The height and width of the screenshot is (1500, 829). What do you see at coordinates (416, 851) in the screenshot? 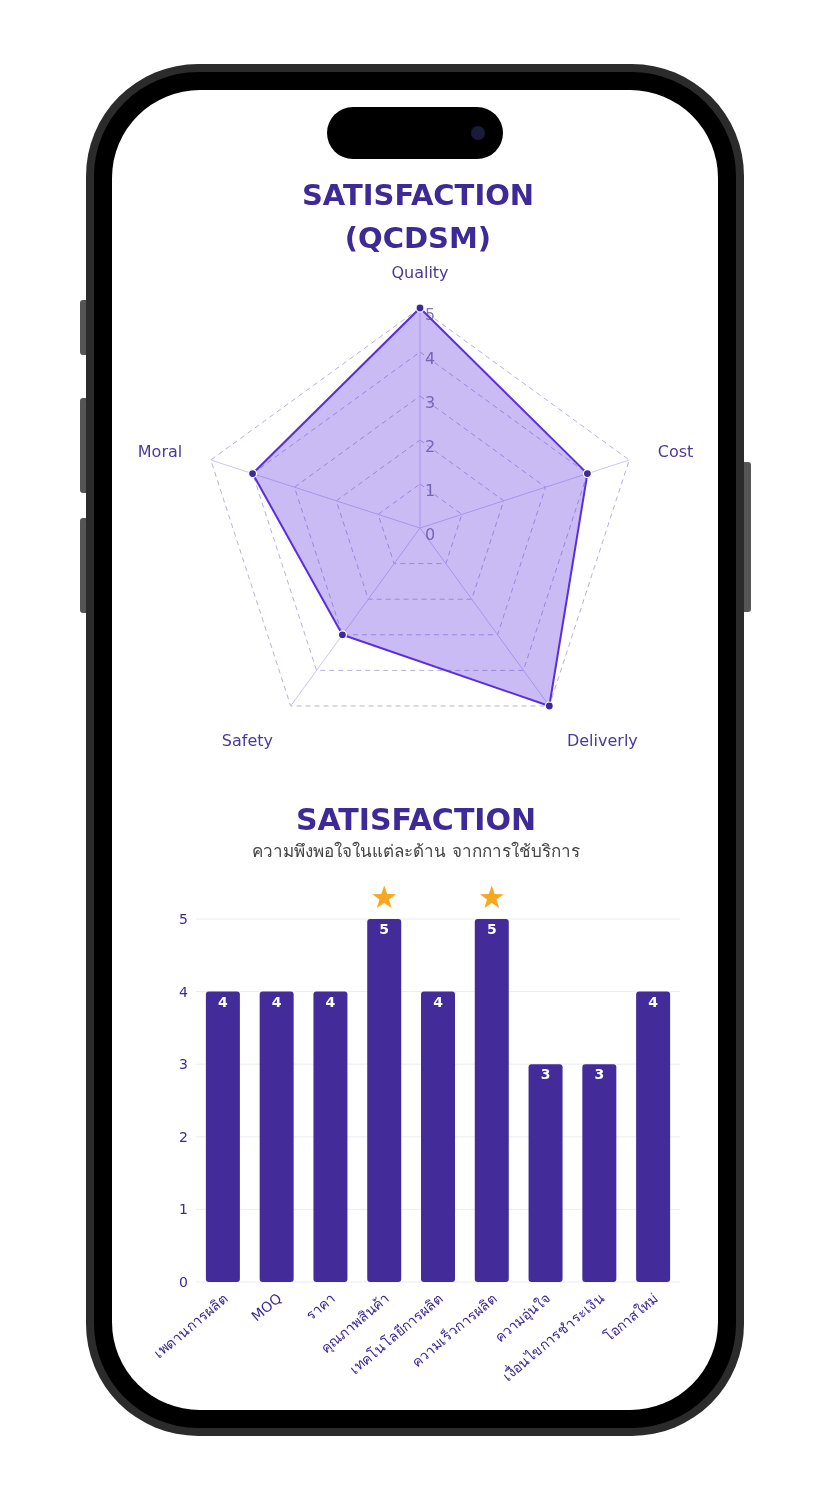
I see `chart-subtitle: ความพึงพอใจในแต่ละด้าน จากการใช้บริการ` at bounding box center [416, 851].